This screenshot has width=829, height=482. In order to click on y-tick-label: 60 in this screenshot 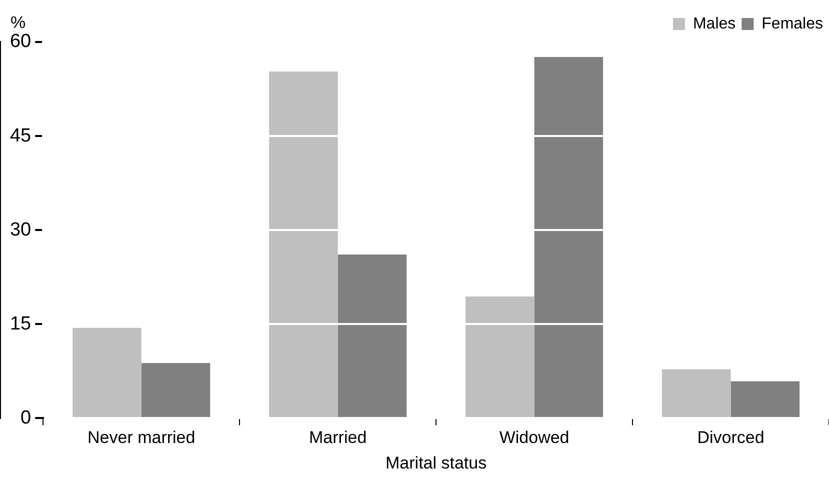, I will do `click(21, 41)`.